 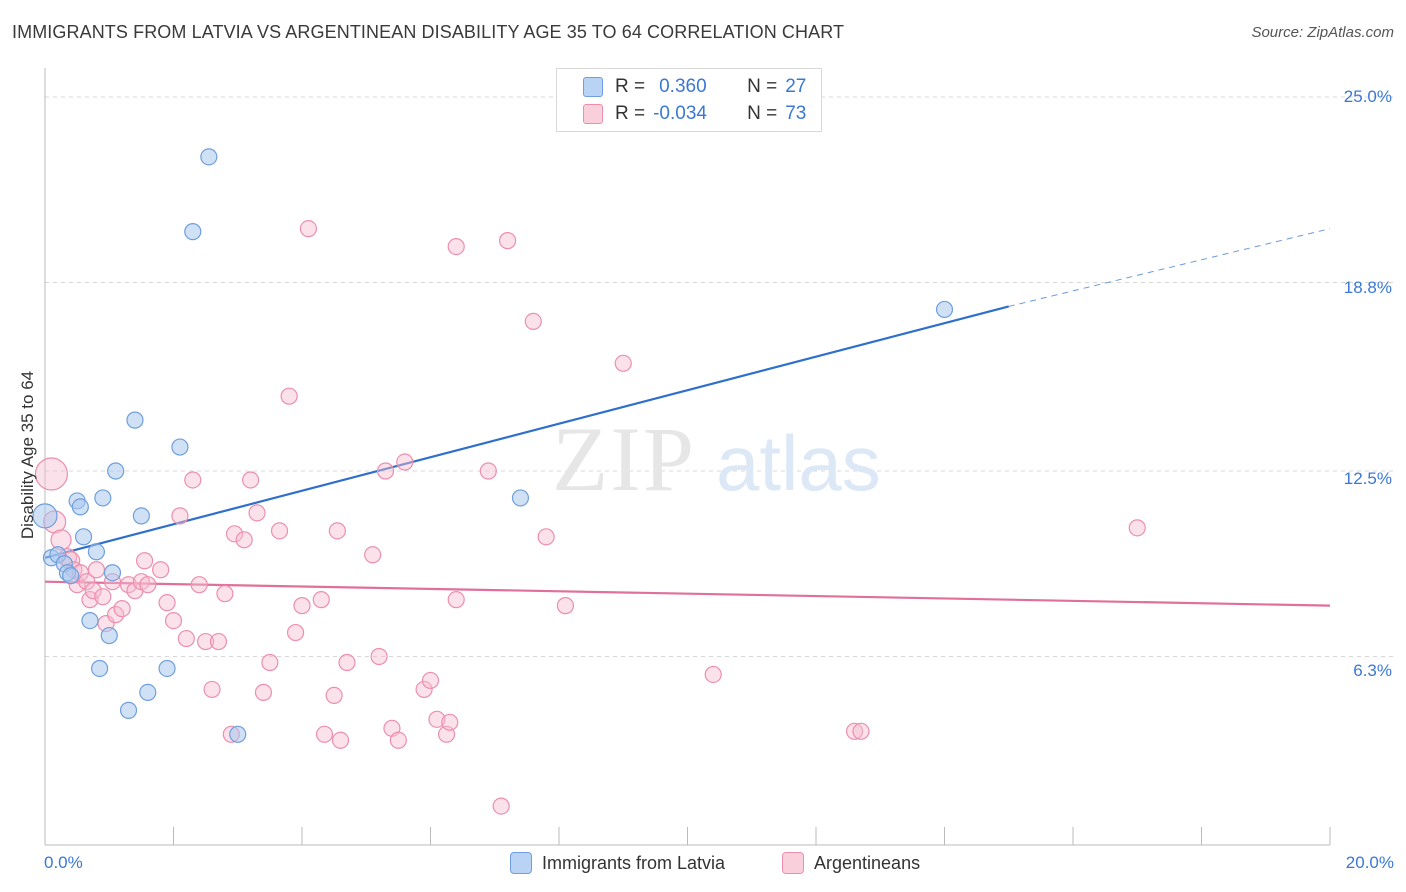 What do you see at coordinates (793, 863) in the screenshot?
I see `argentineans-legend-swatch` at bounding box center [793, 863].